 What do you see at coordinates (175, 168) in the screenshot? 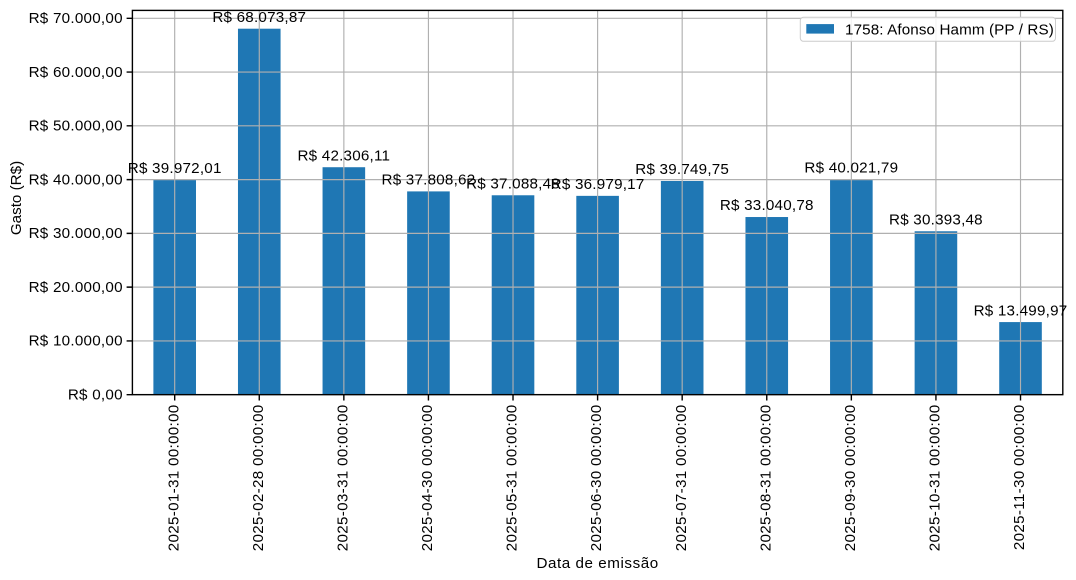
I see `svg-text: R$ 39.972,01` at bounding box center [175, 168].